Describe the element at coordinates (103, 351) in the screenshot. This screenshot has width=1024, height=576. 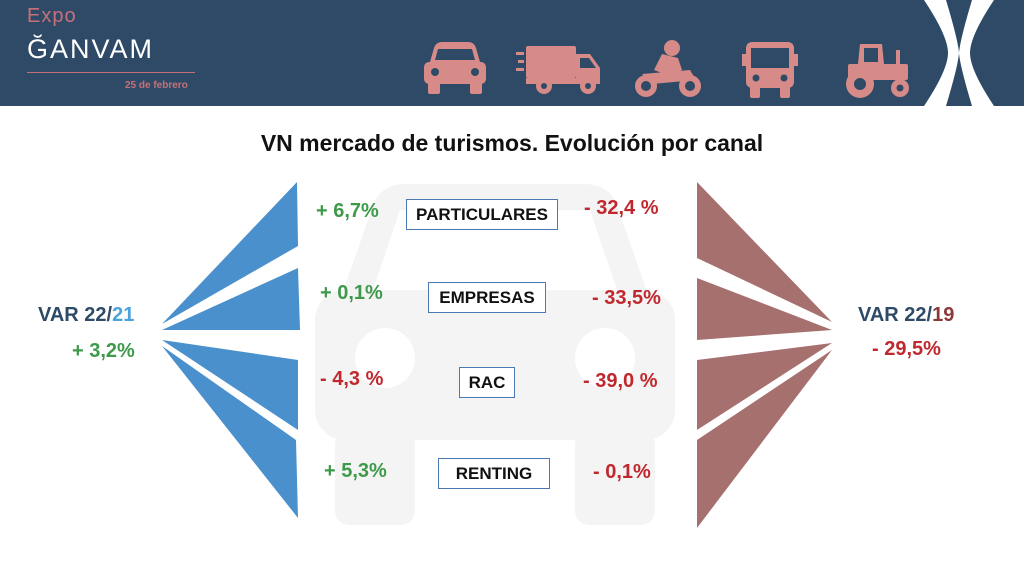
I see `left-var-value: + 3,2%` at that location.